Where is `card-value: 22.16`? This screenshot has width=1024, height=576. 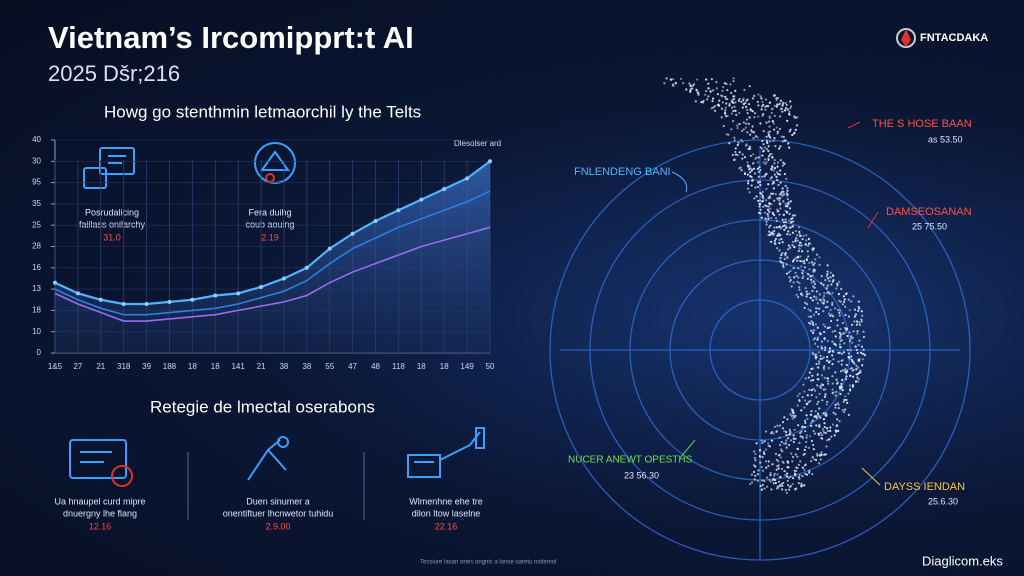
card-value: 22.16 is located at coordinates (446, 526).